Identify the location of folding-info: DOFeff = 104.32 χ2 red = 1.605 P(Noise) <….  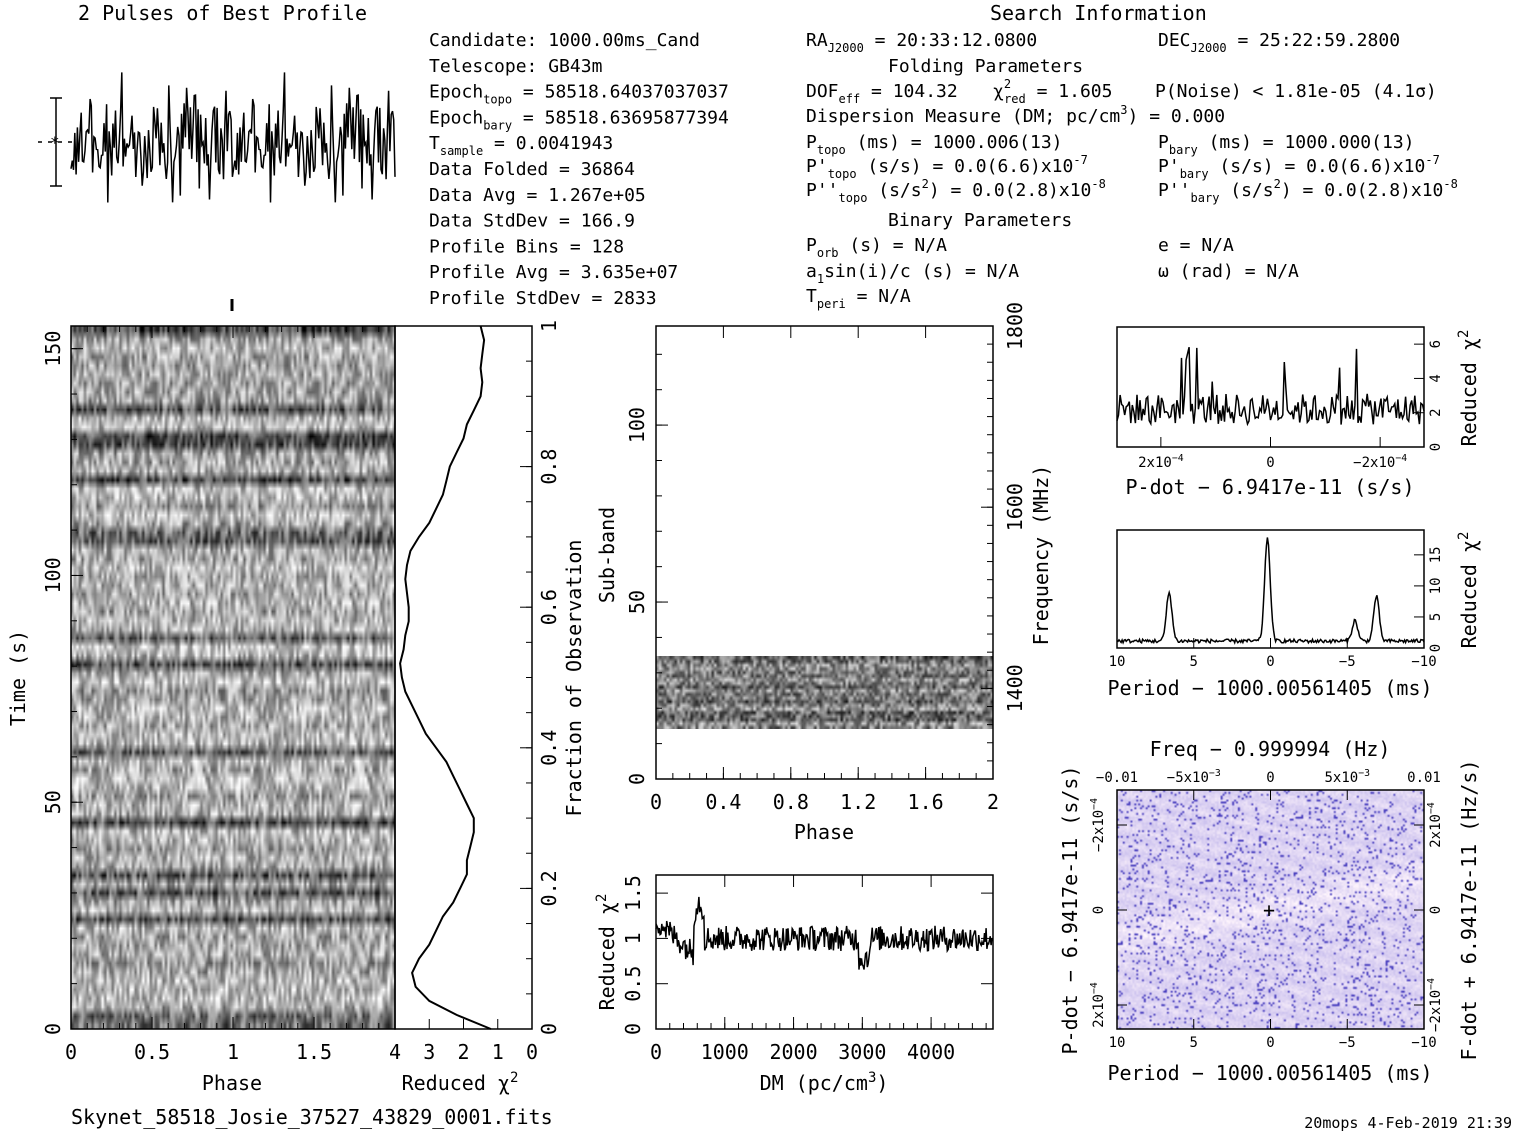
(1132, 141).